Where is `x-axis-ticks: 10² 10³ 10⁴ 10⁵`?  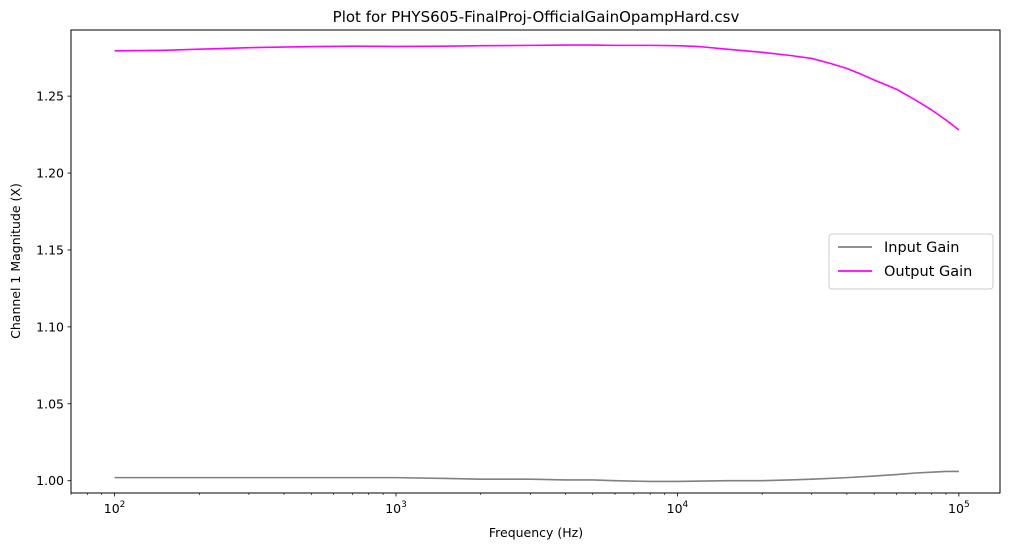 x-axis-ticks: 10² 10³ 10⁴ 10⁵ is located at coordinates (520, 504).